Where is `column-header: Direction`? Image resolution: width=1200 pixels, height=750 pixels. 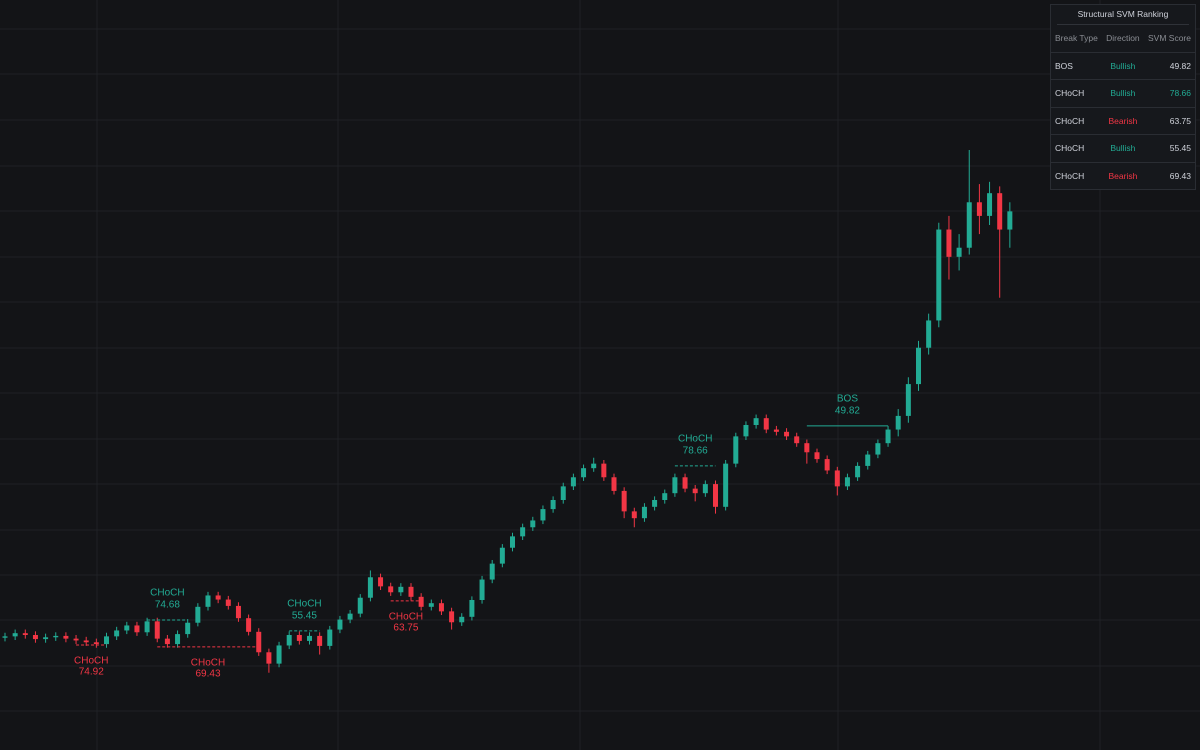
column-header: Direction is located at coordinates (1123, 39).